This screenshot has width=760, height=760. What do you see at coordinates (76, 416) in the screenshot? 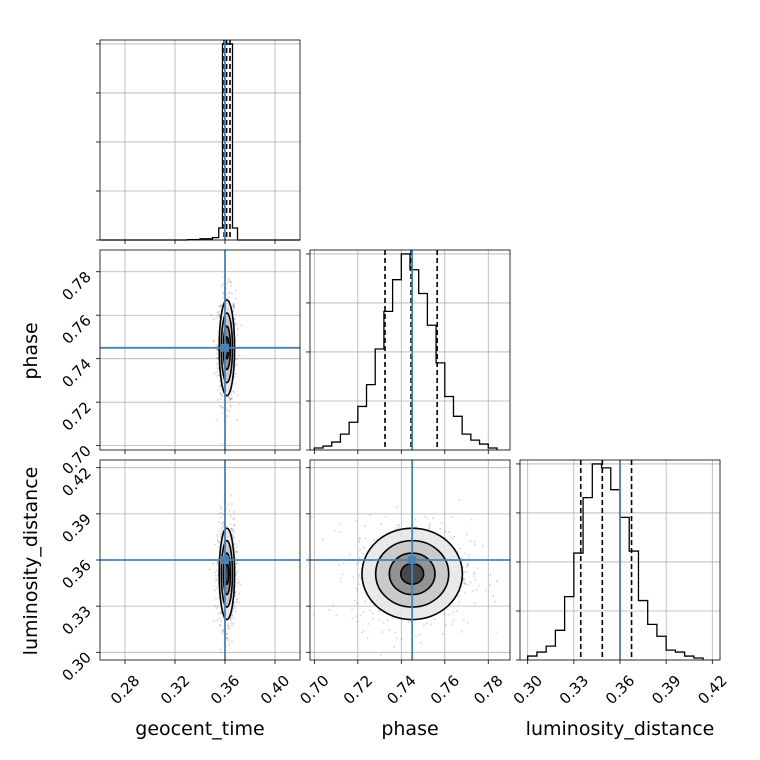
I see `scatter-geocent-time-vs-phase-y-tick-label: 0.72` at bounding box center [76, 416].